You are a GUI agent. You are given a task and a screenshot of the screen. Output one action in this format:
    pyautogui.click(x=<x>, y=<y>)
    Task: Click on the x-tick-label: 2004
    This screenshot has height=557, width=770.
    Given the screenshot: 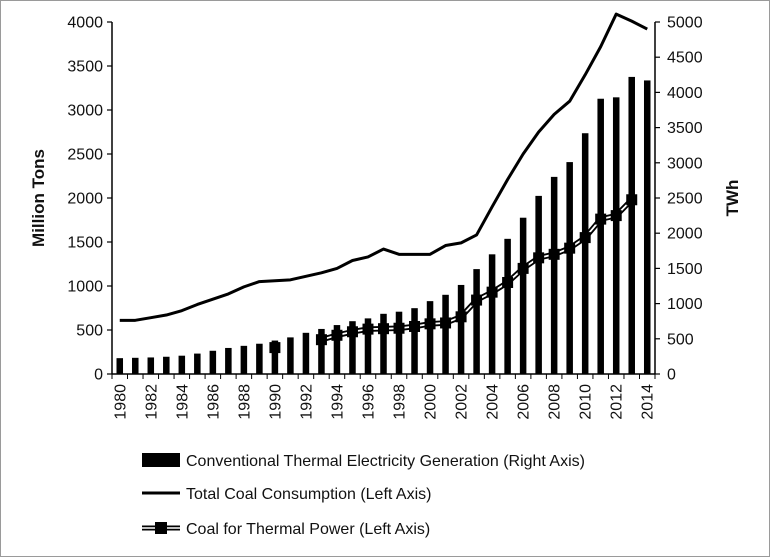 What is the action you would take?
    pyautogui.click(x=493, y=402)
    